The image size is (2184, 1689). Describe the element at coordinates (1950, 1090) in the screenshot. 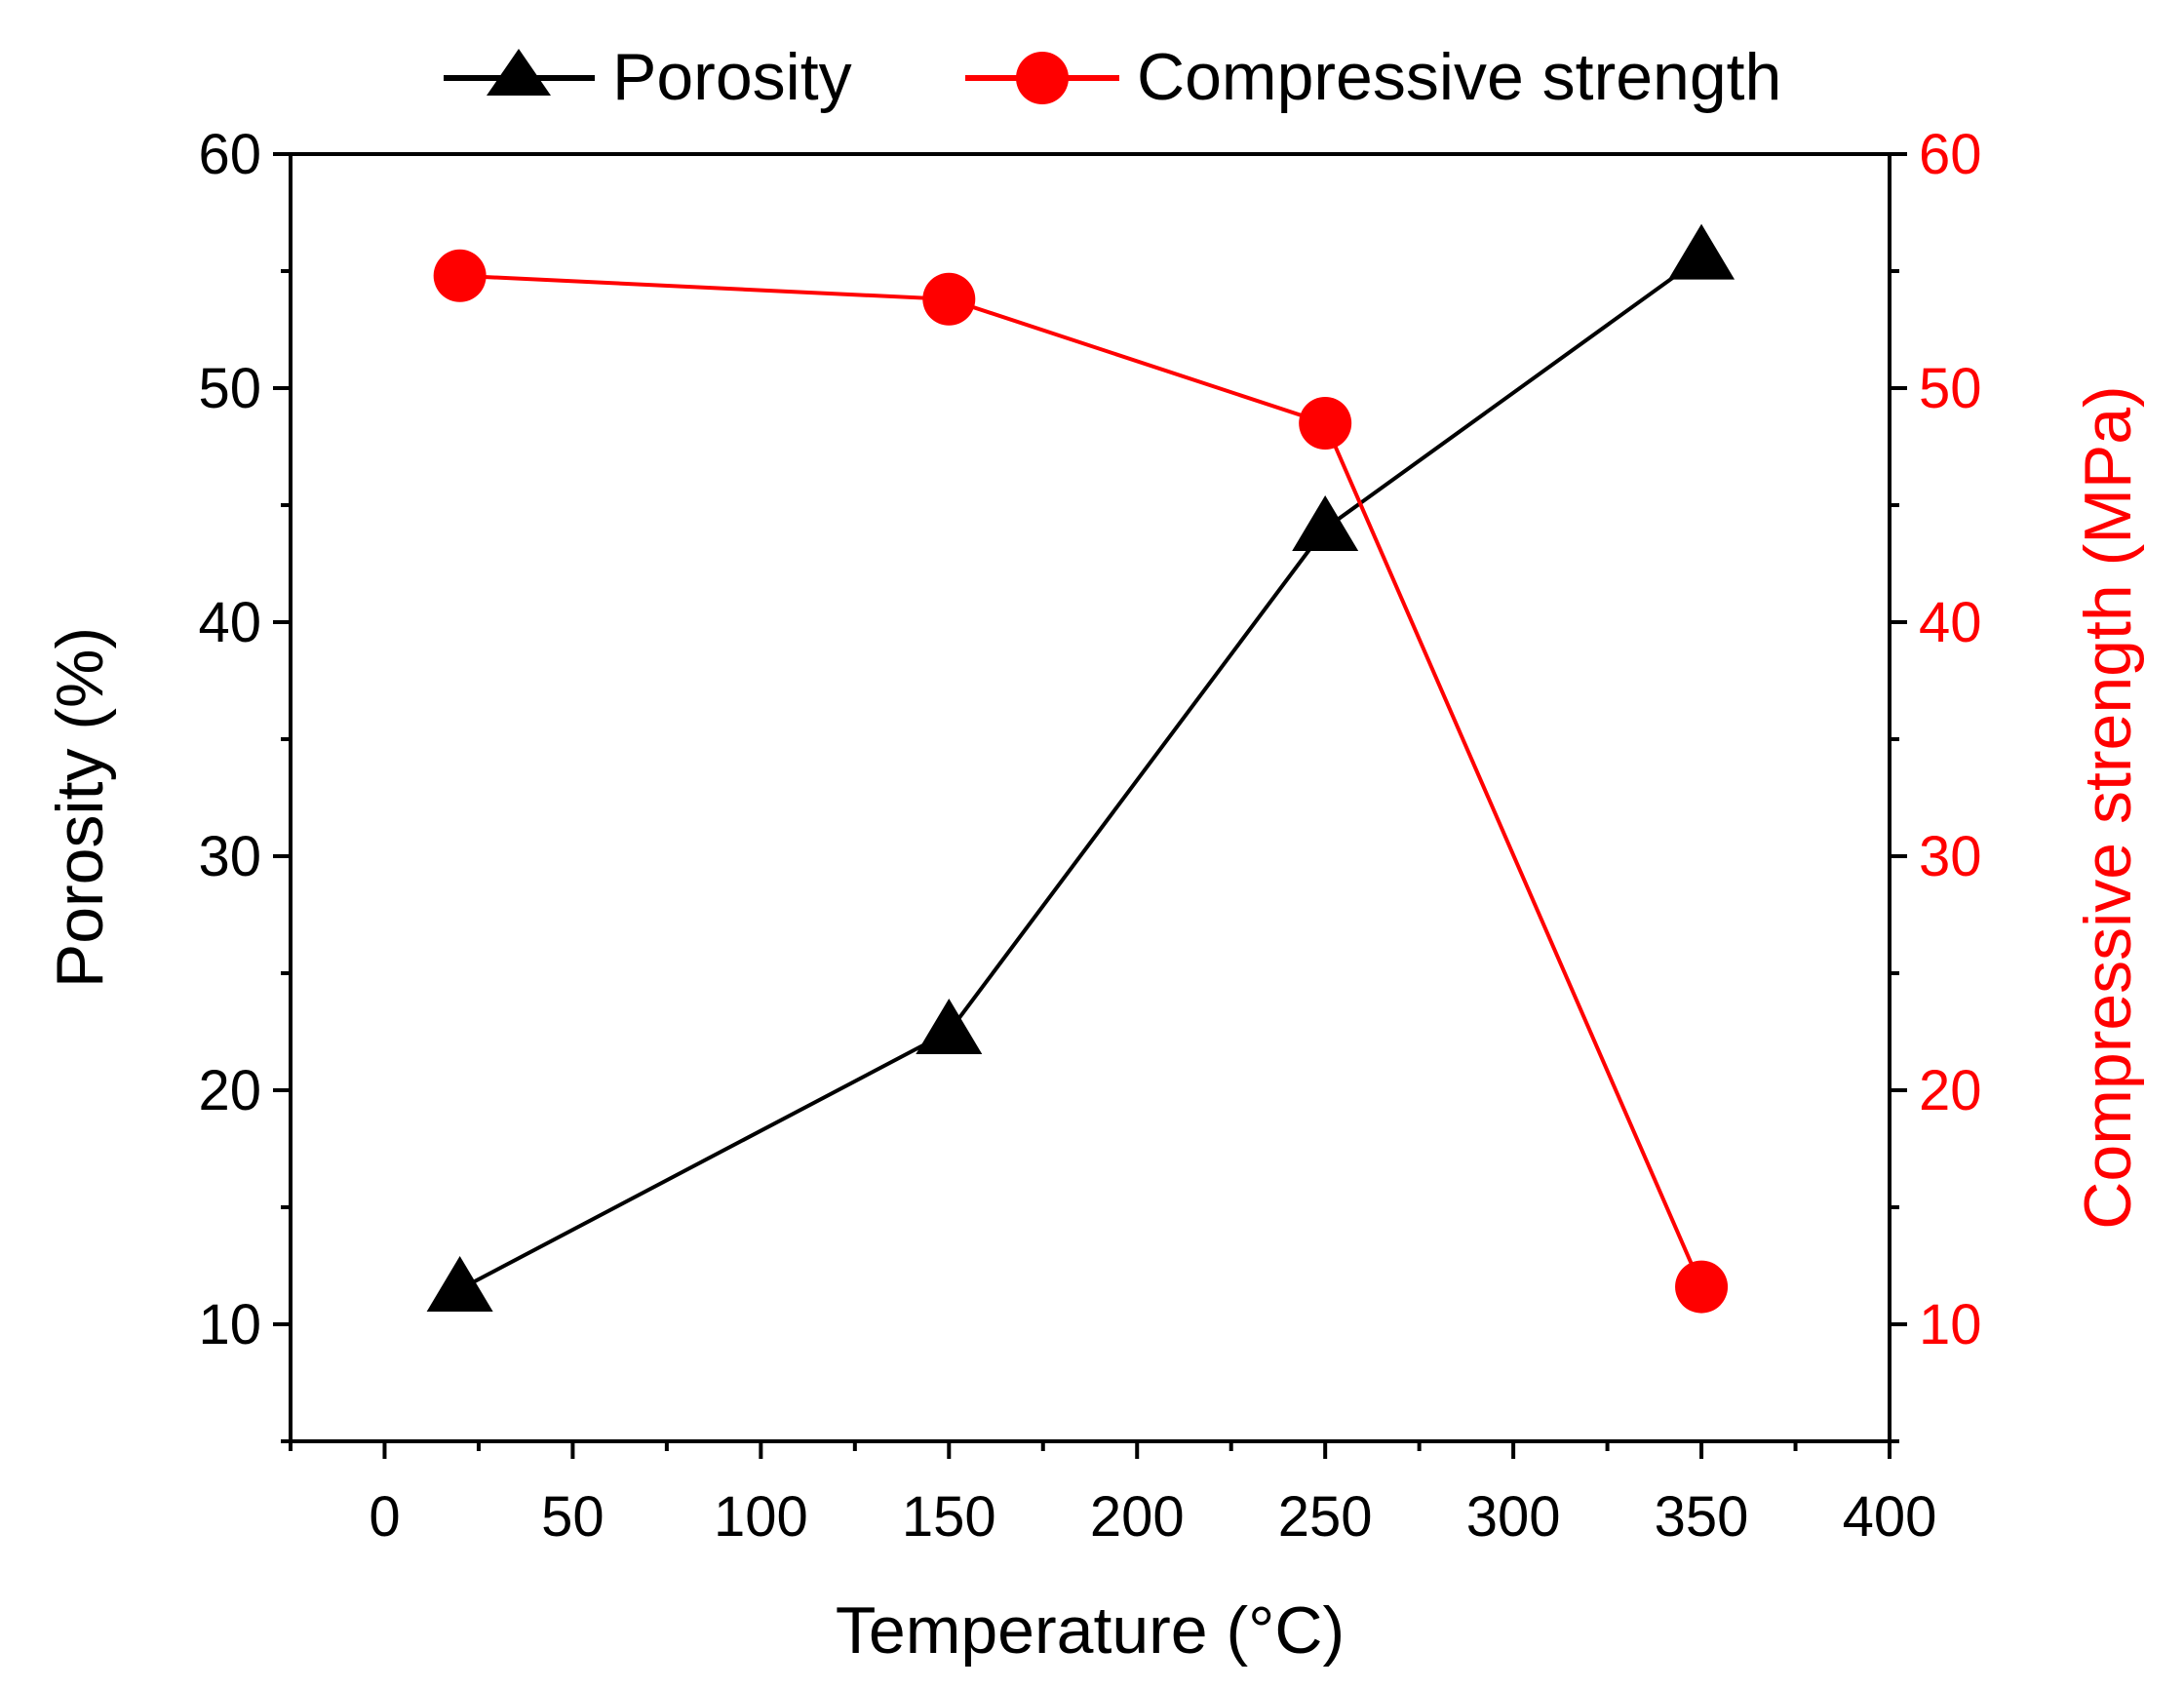

I see `right-y-tick-label: 20` at that location.